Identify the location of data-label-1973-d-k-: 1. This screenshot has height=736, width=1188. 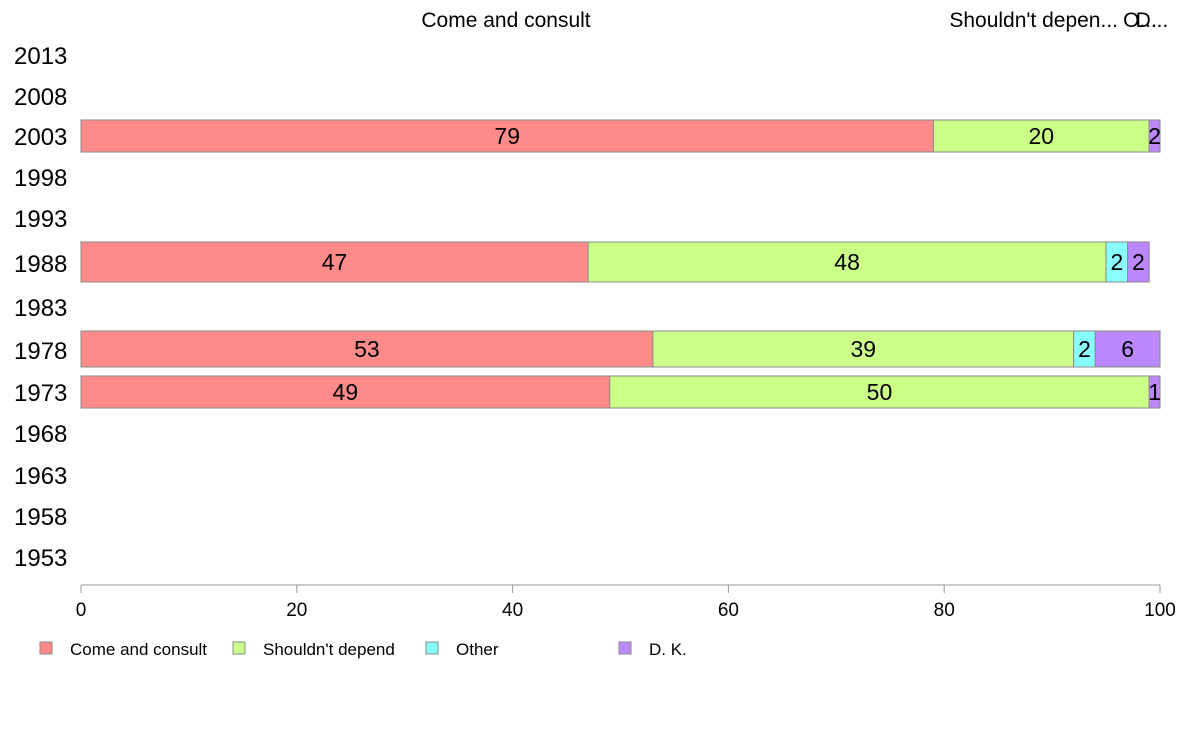
(1154, 392).